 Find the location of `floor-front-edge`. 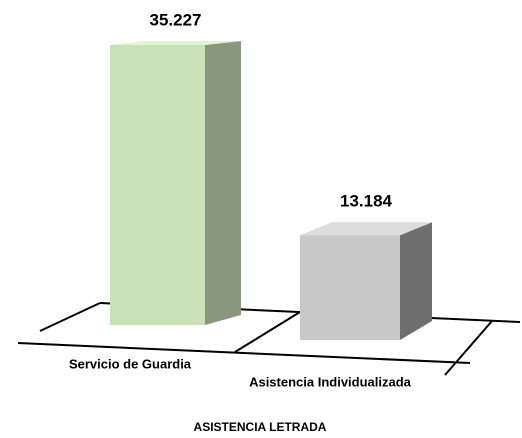

floor-front-edge is located at coordinates (244, 353).